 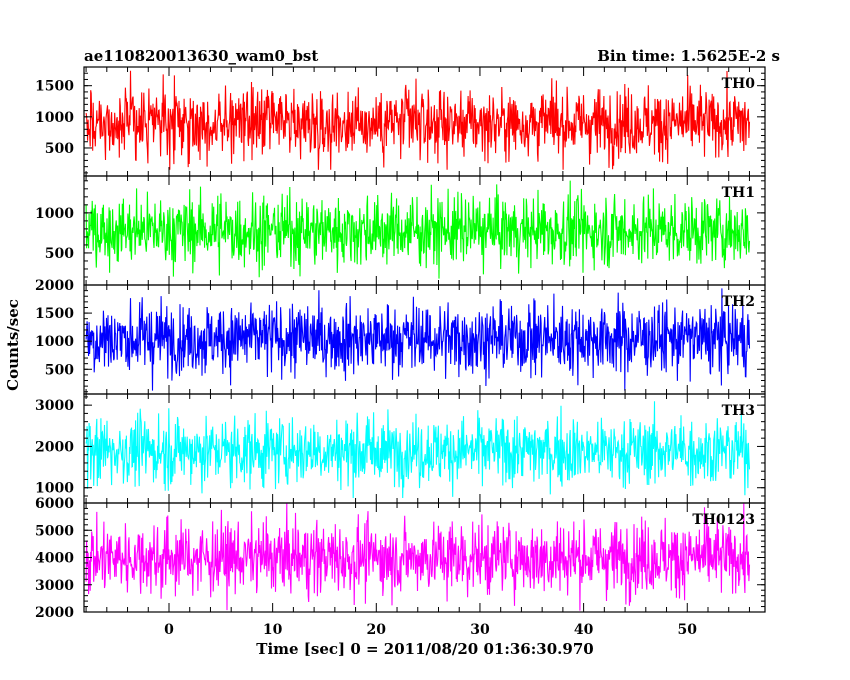 What do you see at coordinates (738, 193) in the screenshot?
I see `panel-label-th1: TH1` at bounding box center [738, 193].